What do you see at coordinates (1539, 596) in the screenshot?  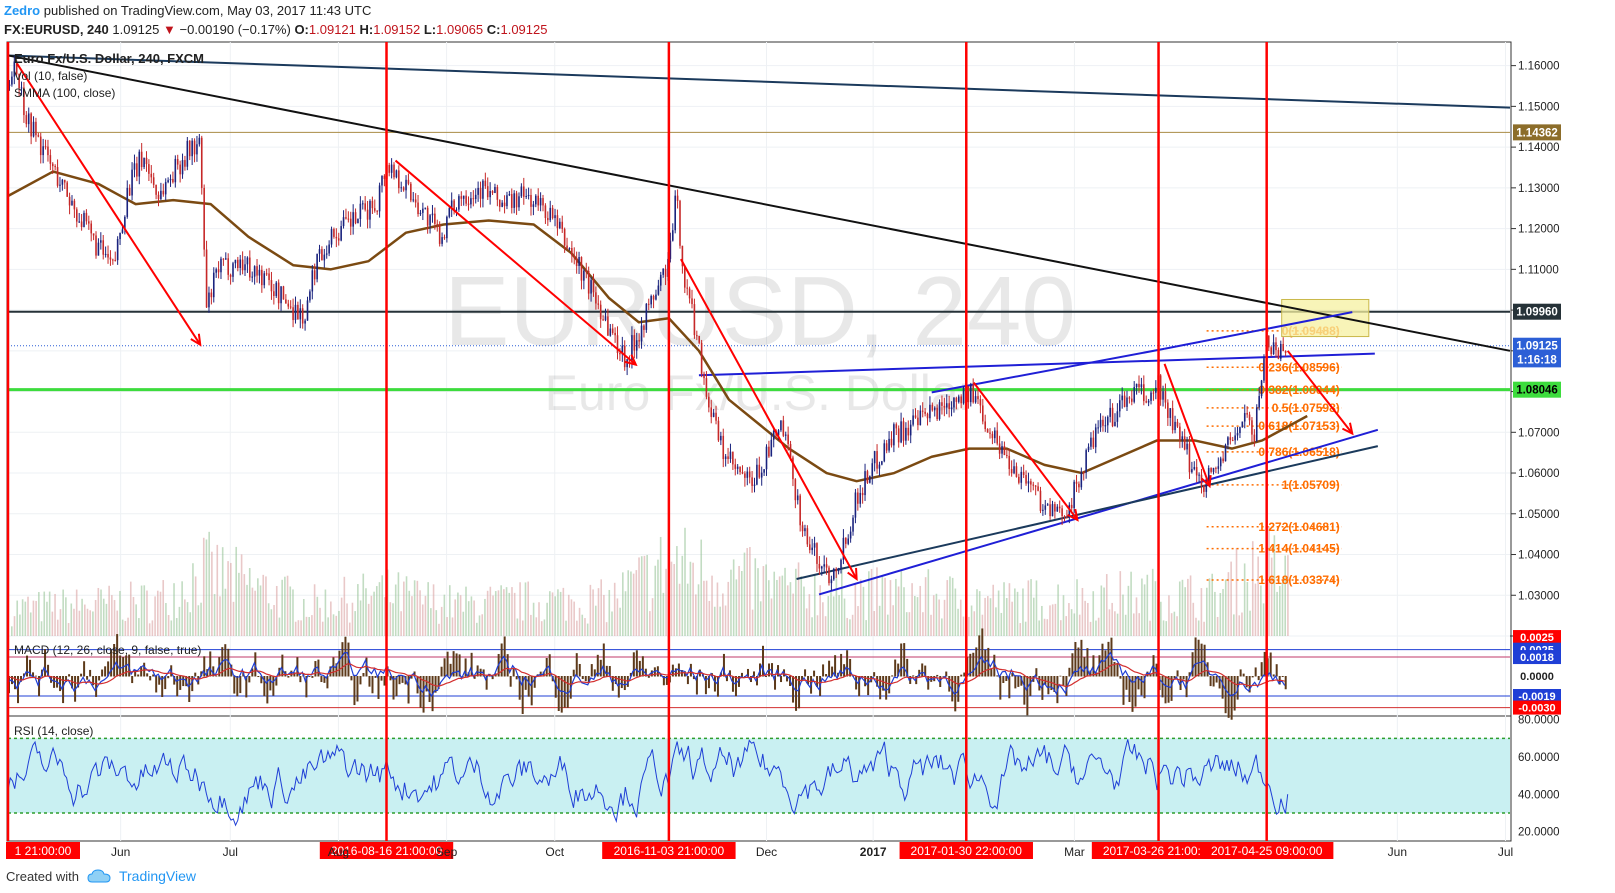 I see `price-tick-label: 1.03000` at bounding box center [1539, 596].